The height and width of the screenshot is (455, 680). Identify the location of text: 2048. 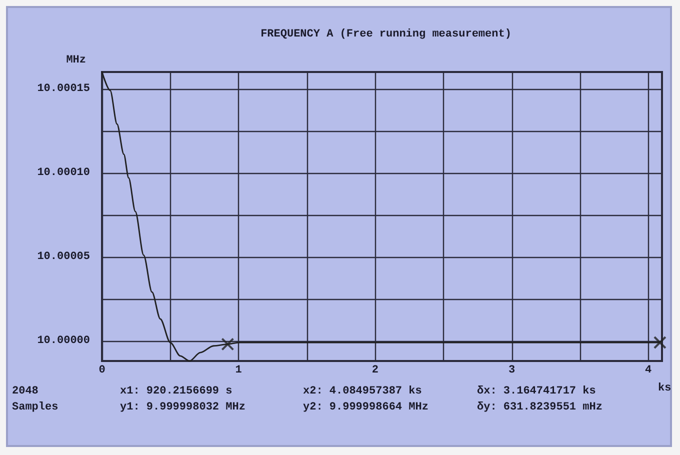
(25, 392).